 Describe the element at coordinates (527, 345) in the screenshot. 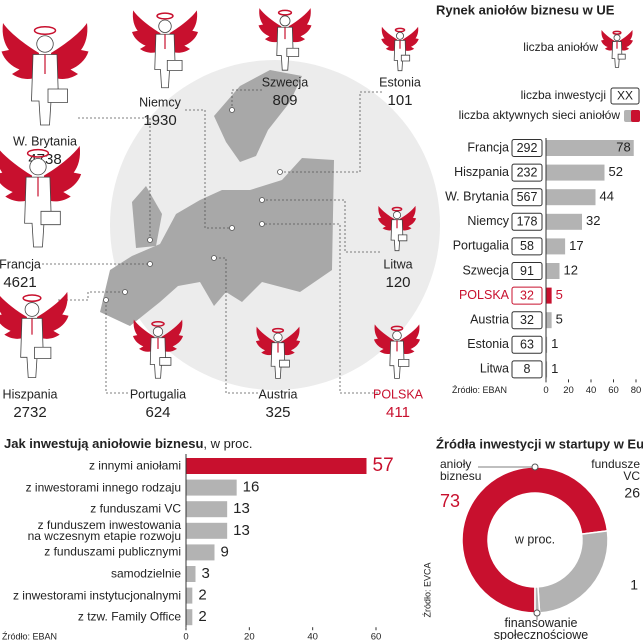

I see `count-value: 63` at that location.